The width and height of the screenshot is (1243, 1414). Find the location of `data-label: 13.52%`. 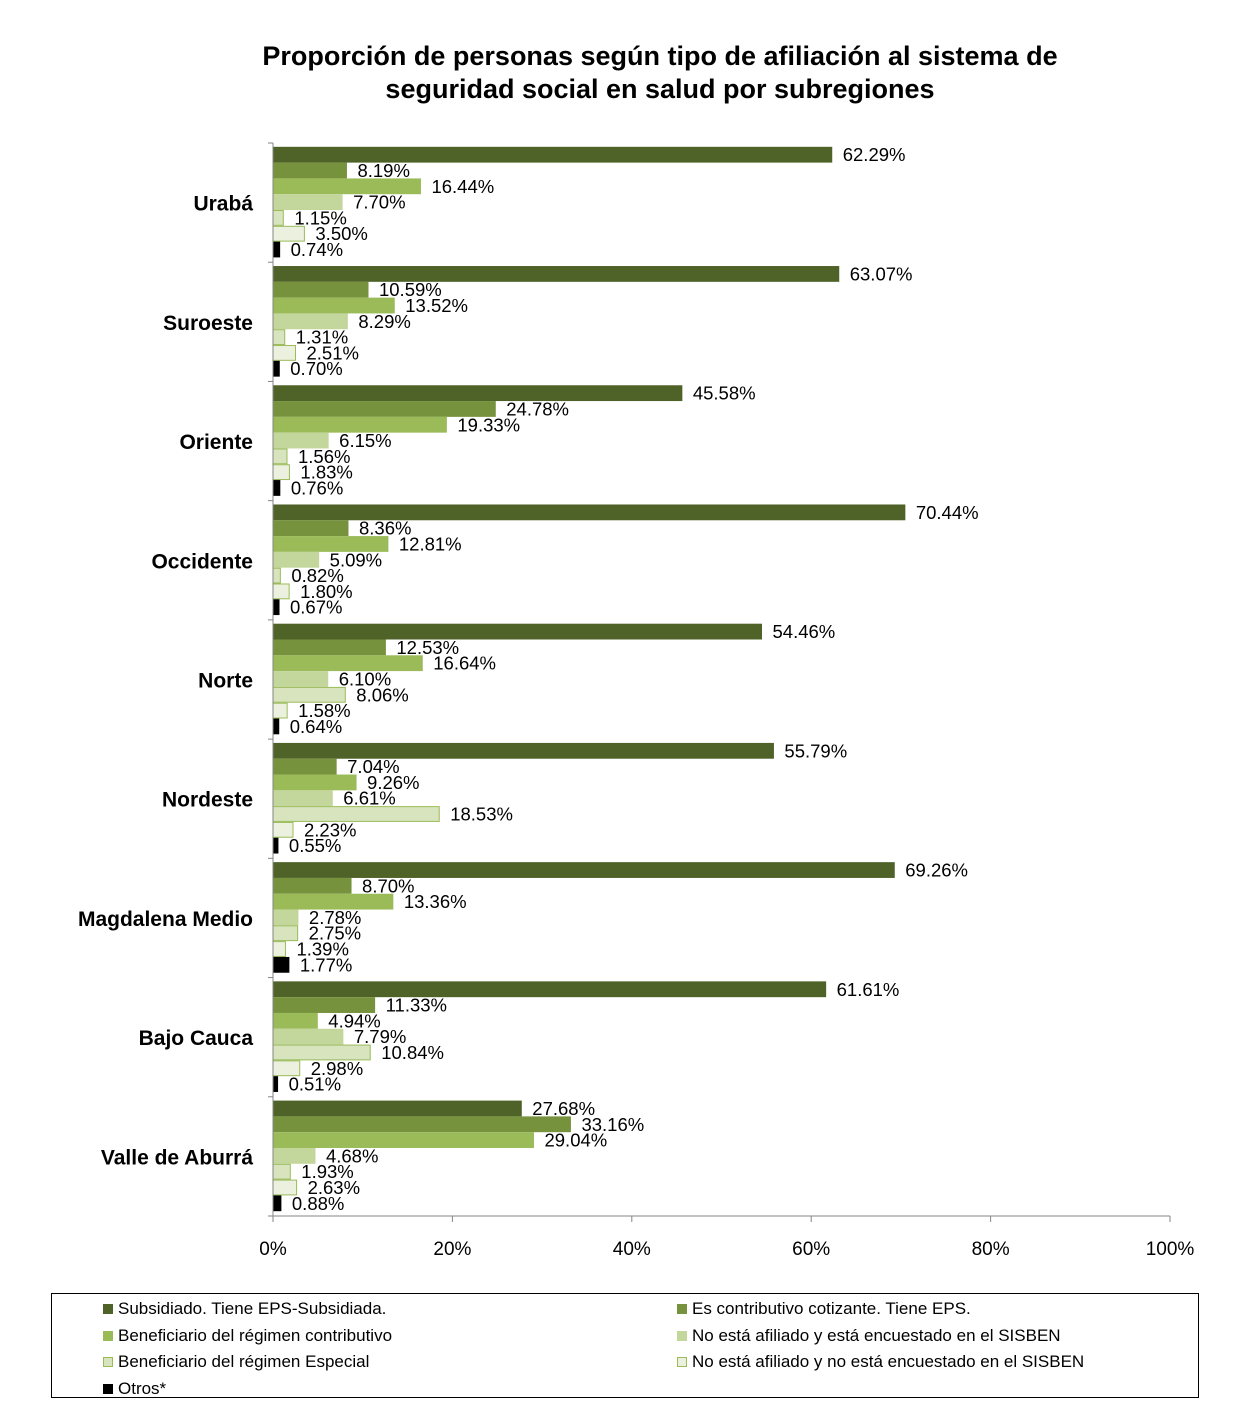

data-label: 13.52% is located at coordinates (436, 305).